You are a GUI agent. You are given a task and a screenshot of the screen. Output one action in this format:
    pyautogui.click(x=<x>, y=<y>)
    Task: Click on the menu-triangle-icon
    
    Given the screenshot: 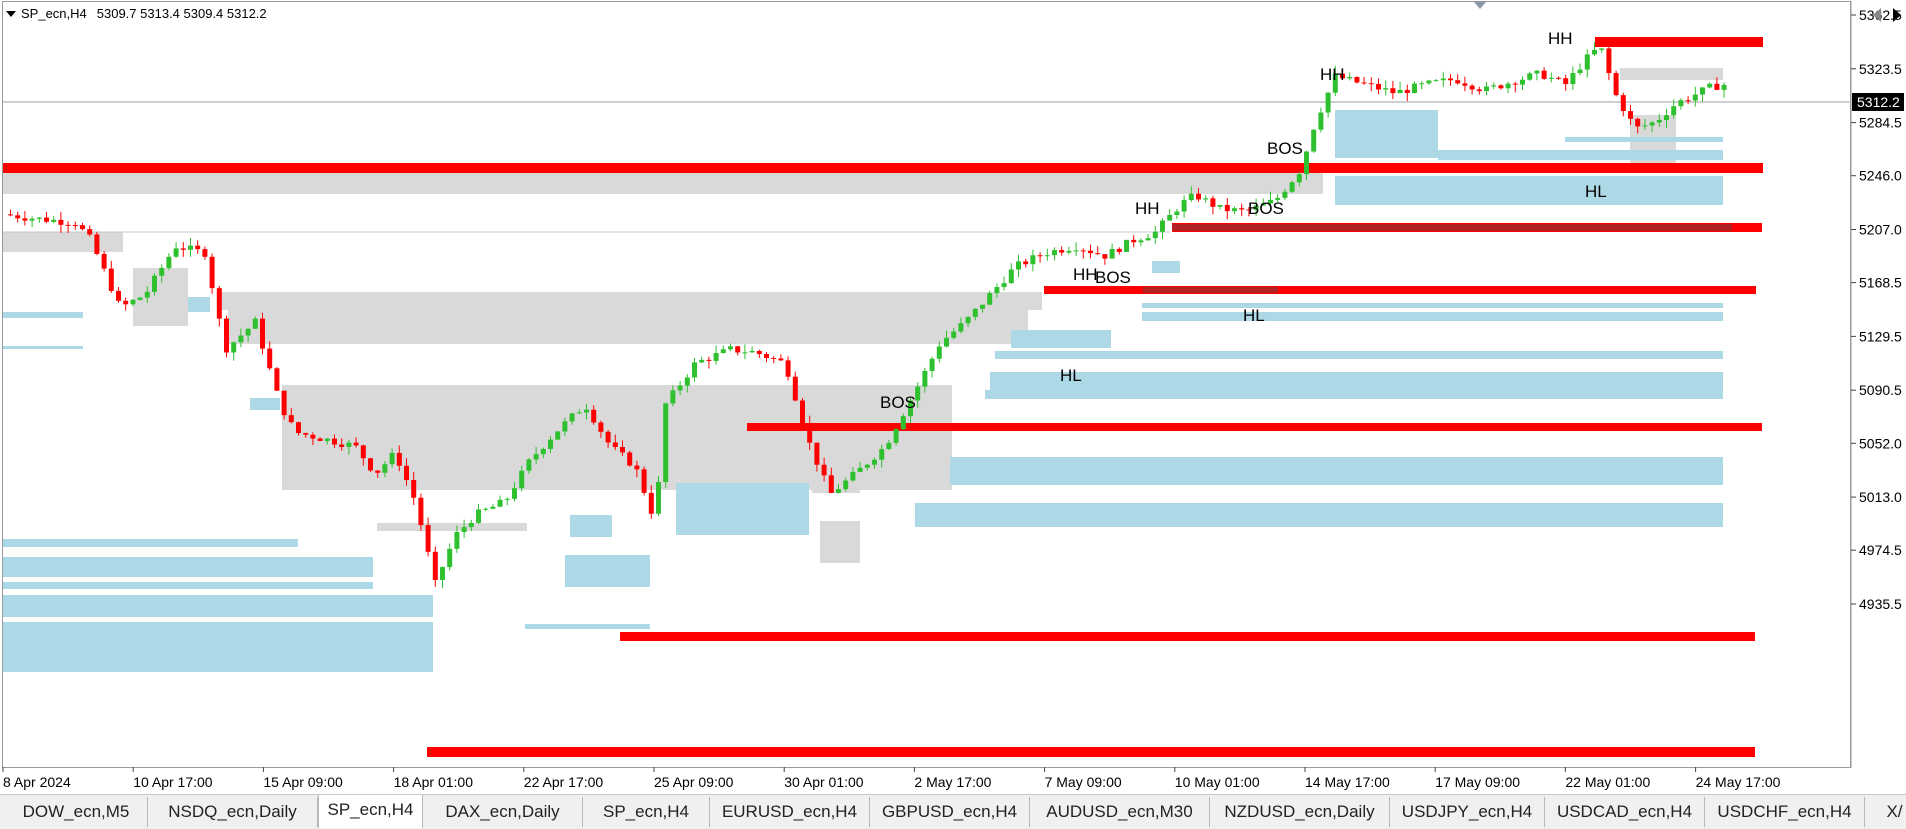 What is the action you would take?
    pyautogui.click(x=11, y=13)
    